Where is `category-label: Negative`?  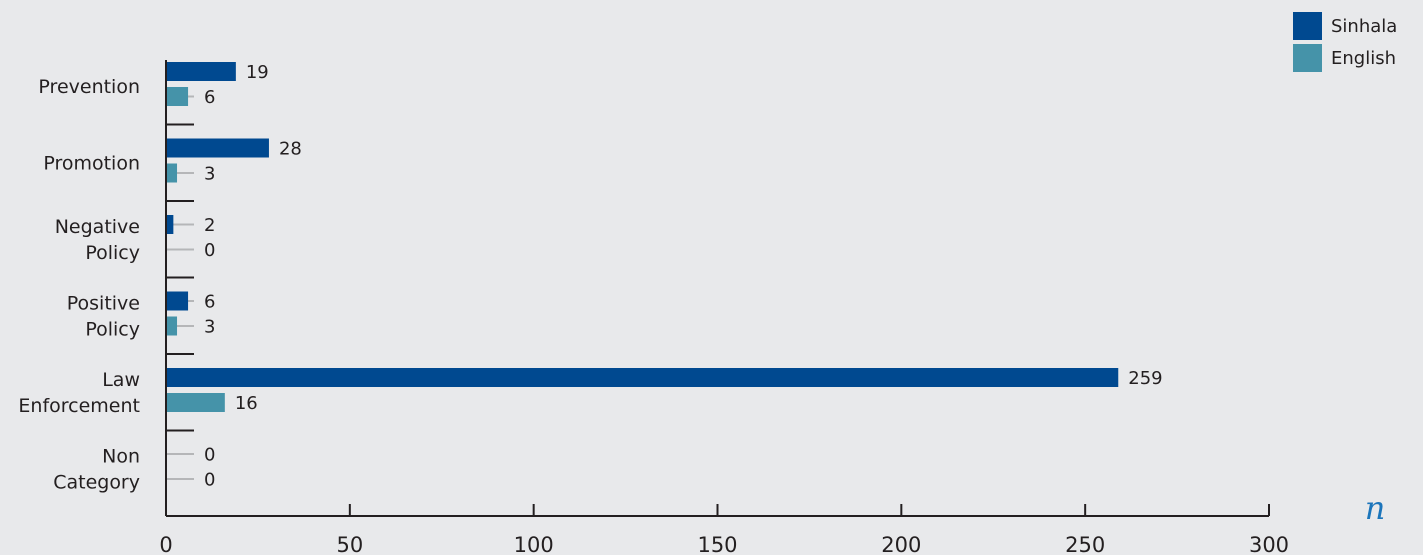 category-label: Negative is located at coordinates (97, 227).